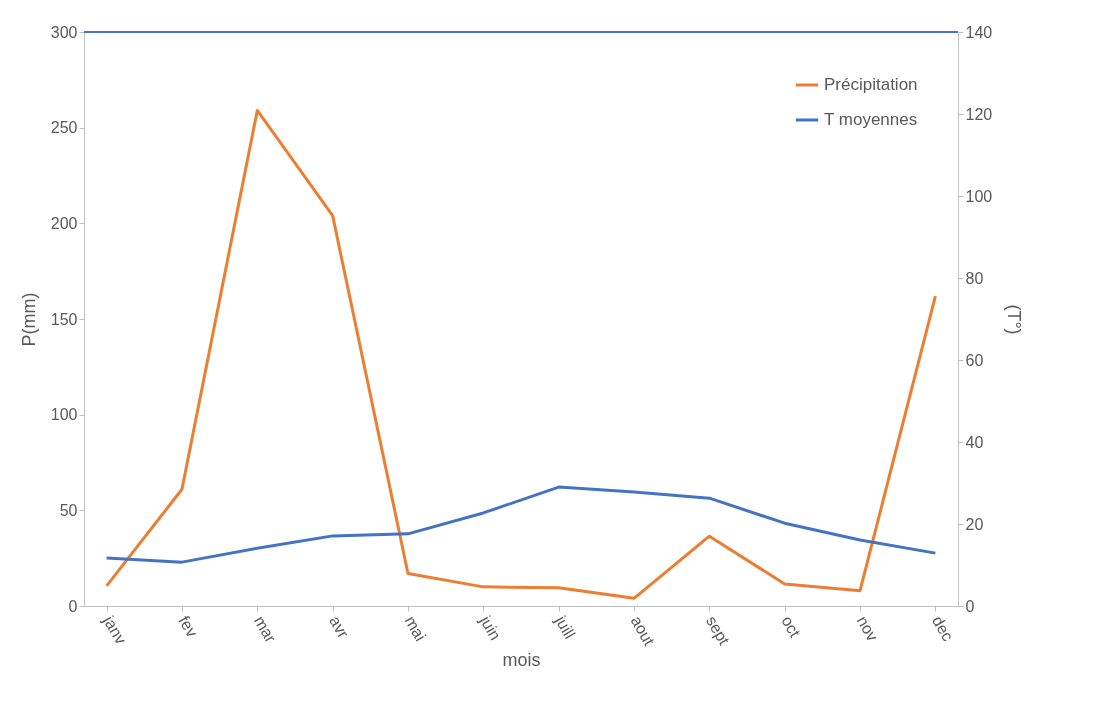 The width and height of the screenshot is (1104, 701). I want to click on y2-tick-label: 120, so click(979, 114).